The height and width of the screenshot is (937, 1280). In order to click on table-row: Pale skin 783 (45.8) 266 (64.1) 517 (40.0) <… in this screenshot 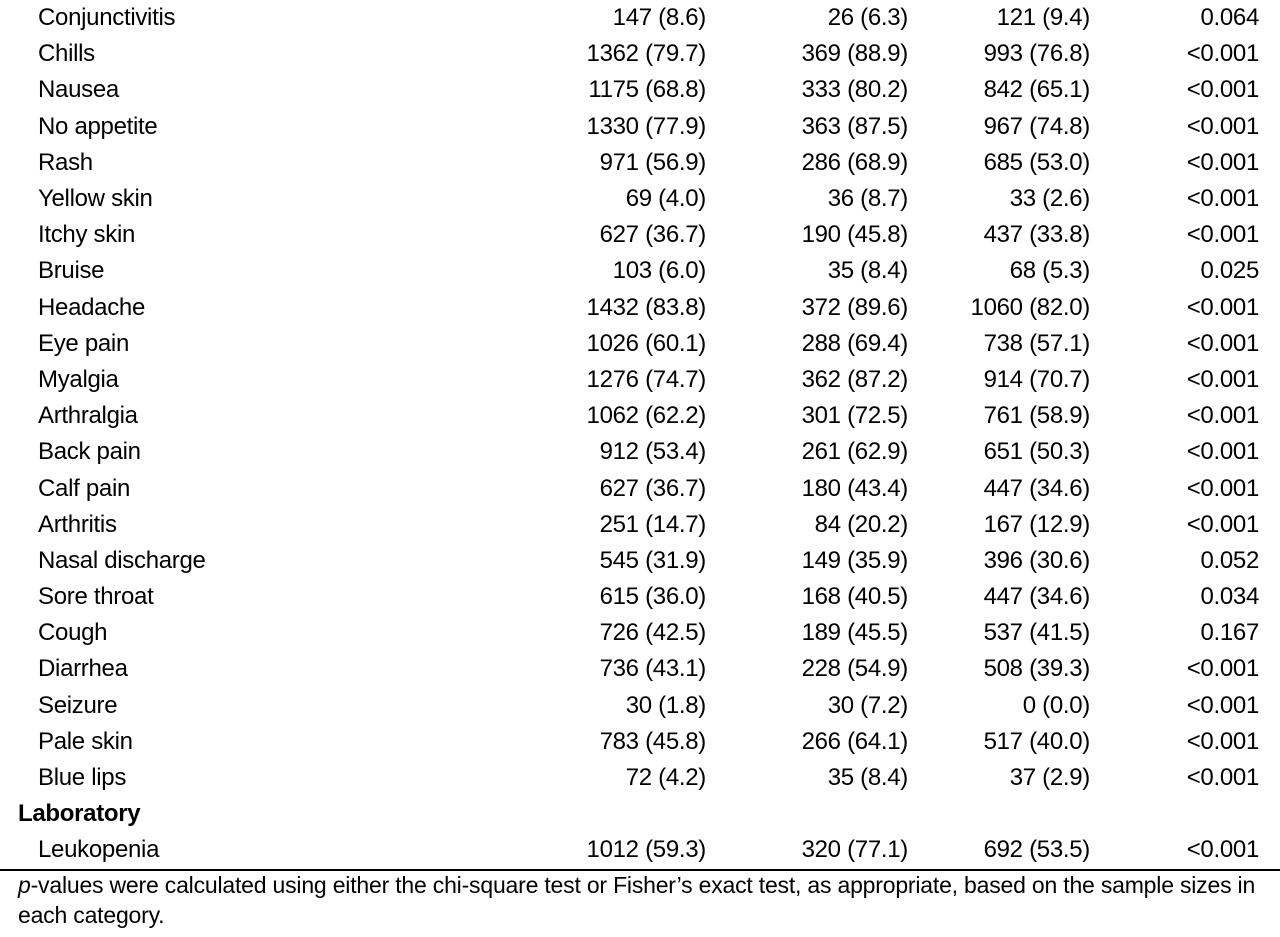, I will do `click(640, 742)`.